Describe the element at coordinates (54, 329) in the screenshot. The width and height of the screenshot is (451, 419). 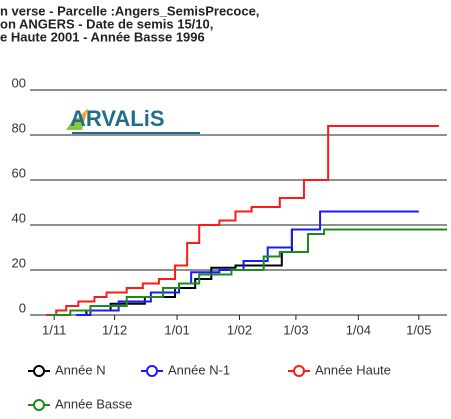
I see `x-tick-label: 1/11` at that location.